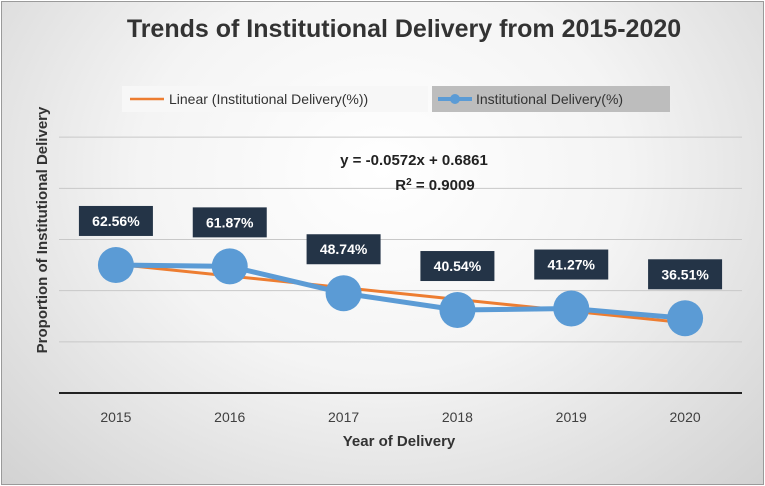 This screenshot has height=486, width=765. I want to click on data-label-text: 40.54%, so click(458, 266).